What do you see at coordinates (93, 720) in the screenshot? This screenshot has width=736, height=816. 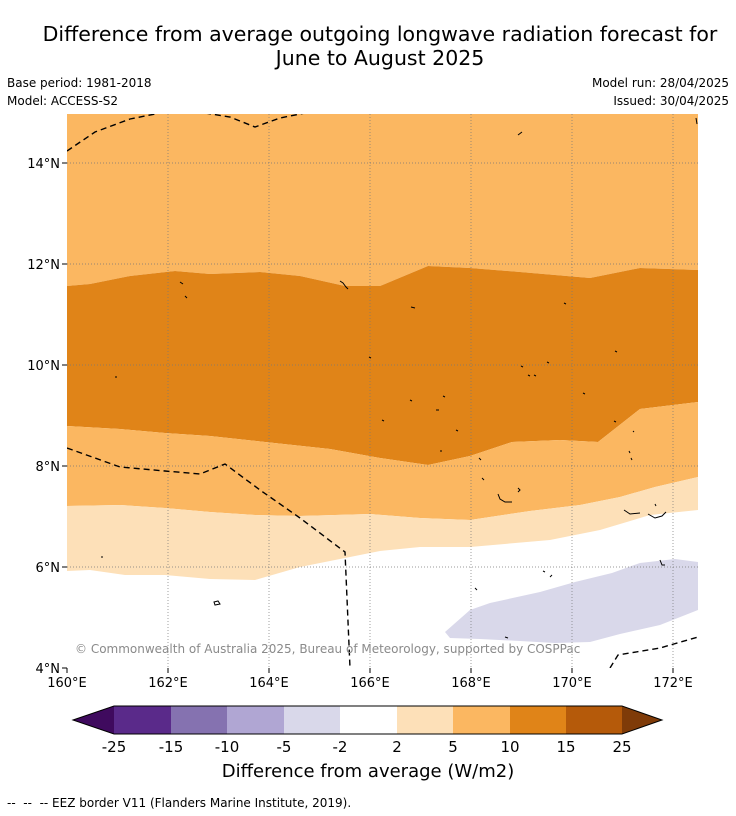 I see `colorbar-extend-low` at bounding box center [93, 720].